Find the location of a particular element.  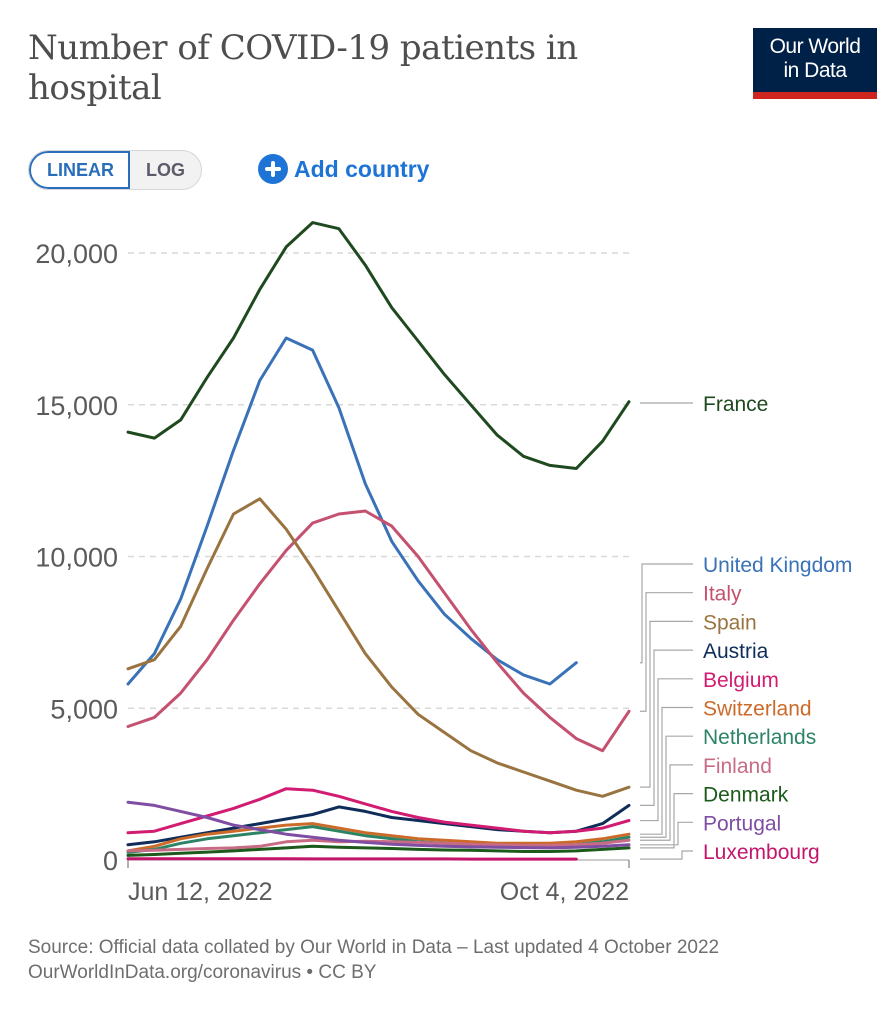

series-label-france: France is located at coordinates (735, 404).